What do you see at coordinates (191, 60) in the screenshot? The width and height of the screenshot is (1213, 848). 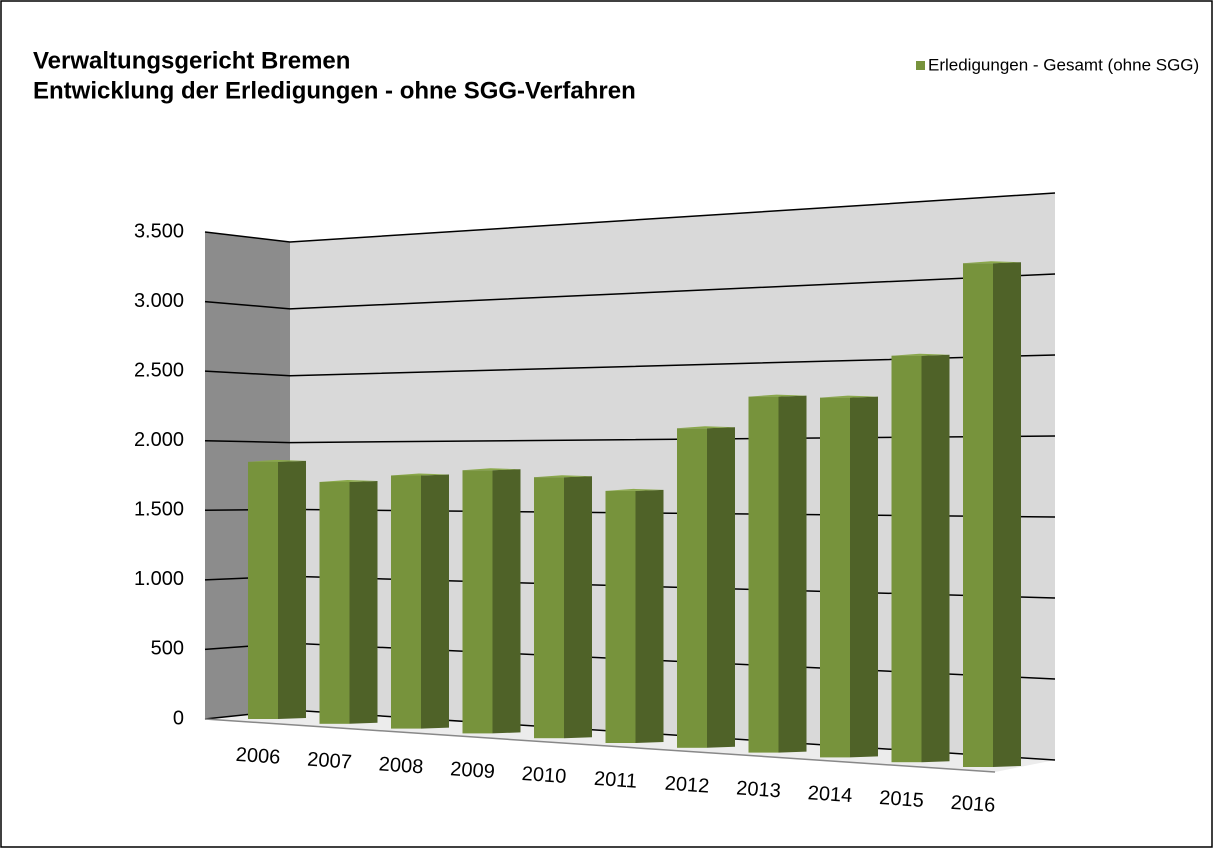 I see `chart-title: Verwaltungsgericht Bremen` at bounding box center [191, 60].